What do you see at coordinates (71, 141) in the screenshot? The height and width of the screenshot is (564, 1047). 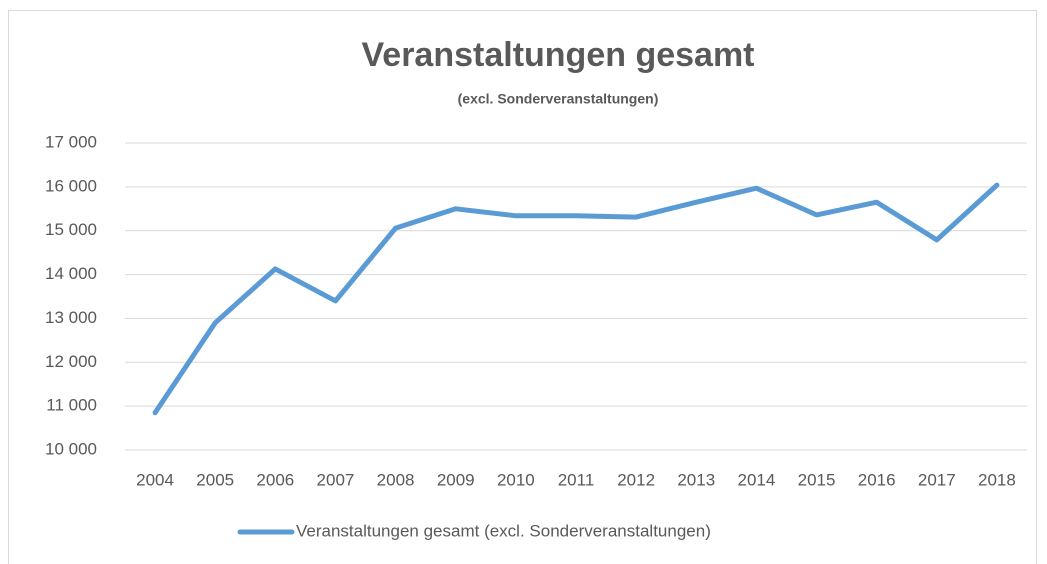 I see `y-tick-label: 17 000` at bounding box center [71, 141].